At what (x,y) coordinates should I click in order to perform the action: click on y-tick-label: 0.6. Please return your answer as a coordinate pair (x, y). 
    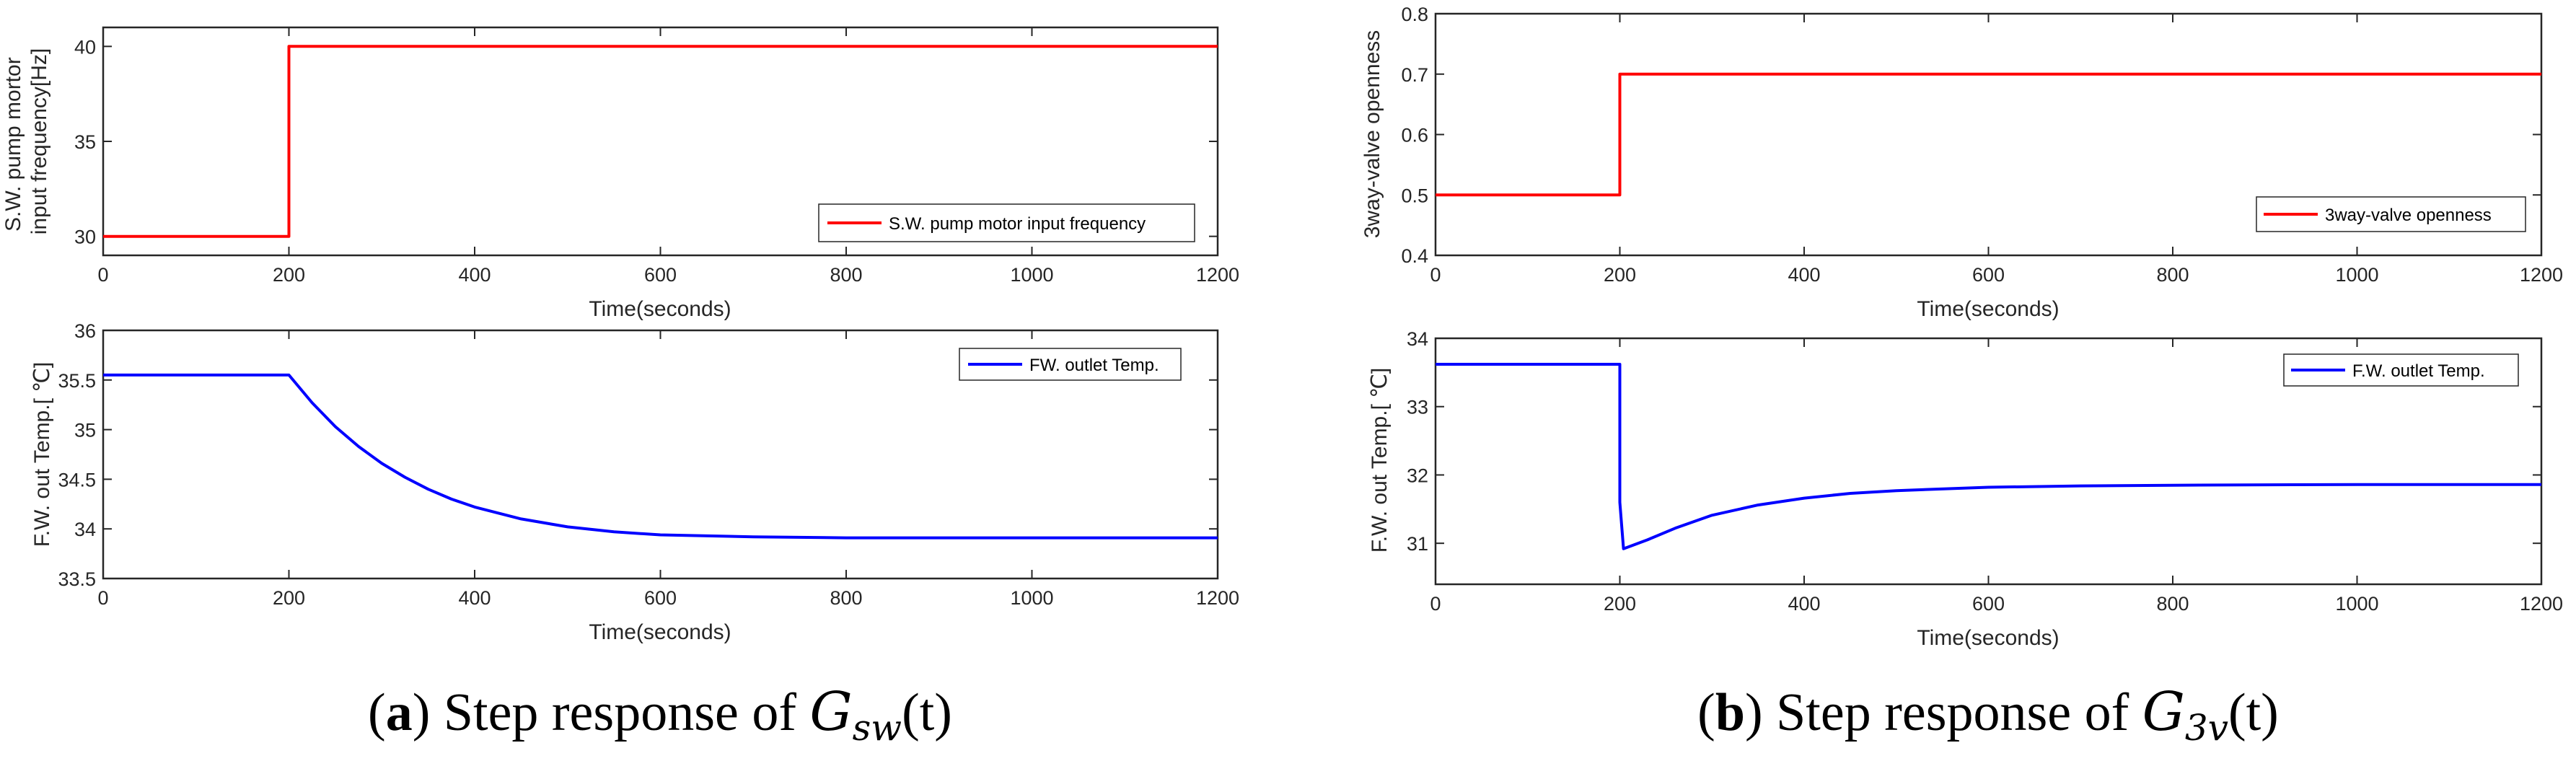
    Looking at the image, I should click on (1414, 135).